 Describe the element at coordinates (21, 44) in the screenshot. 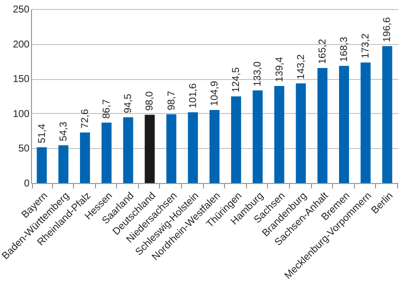

I see `y-tick-label: 200` at that location.